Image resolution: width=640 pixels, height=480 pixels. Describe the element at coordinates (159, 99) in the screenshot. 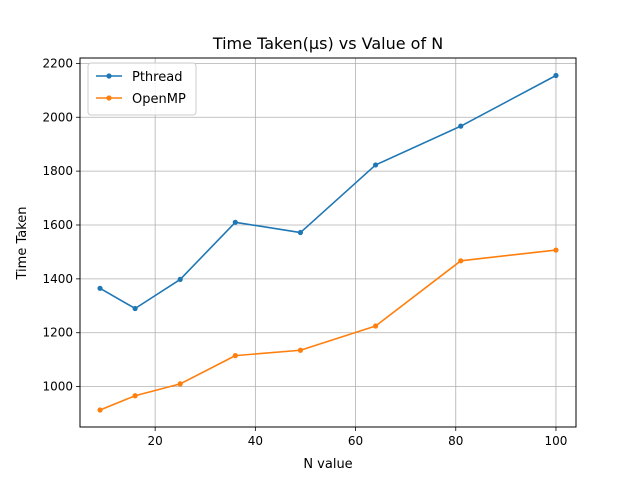

I see `legend-label: OpenMP` at that location.